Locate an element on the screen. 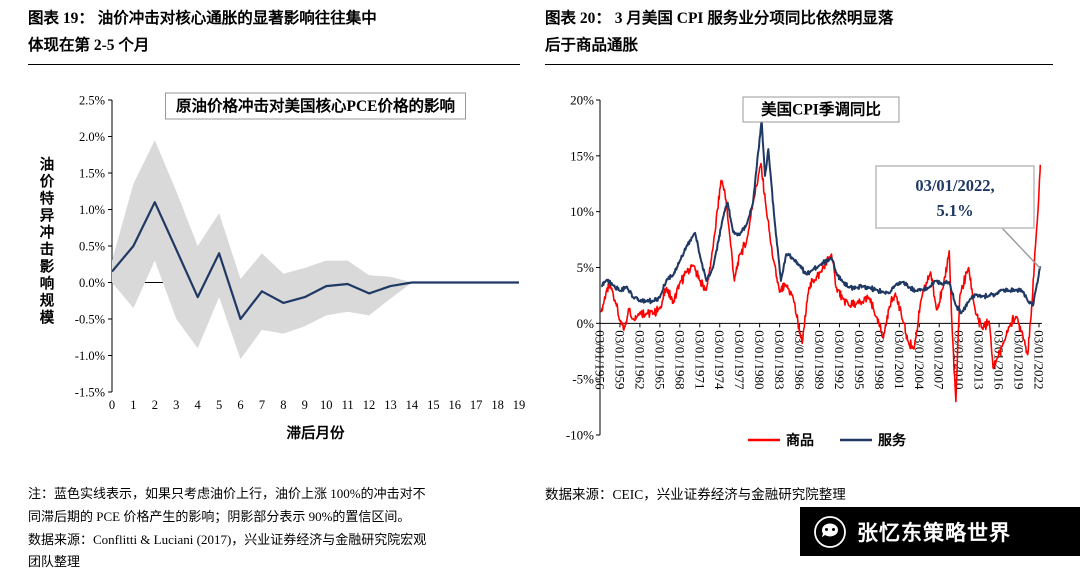 This screenshot has width=1080, height=579. x-tick-label: 03/01/2013 is located at coordinates (979, 359).